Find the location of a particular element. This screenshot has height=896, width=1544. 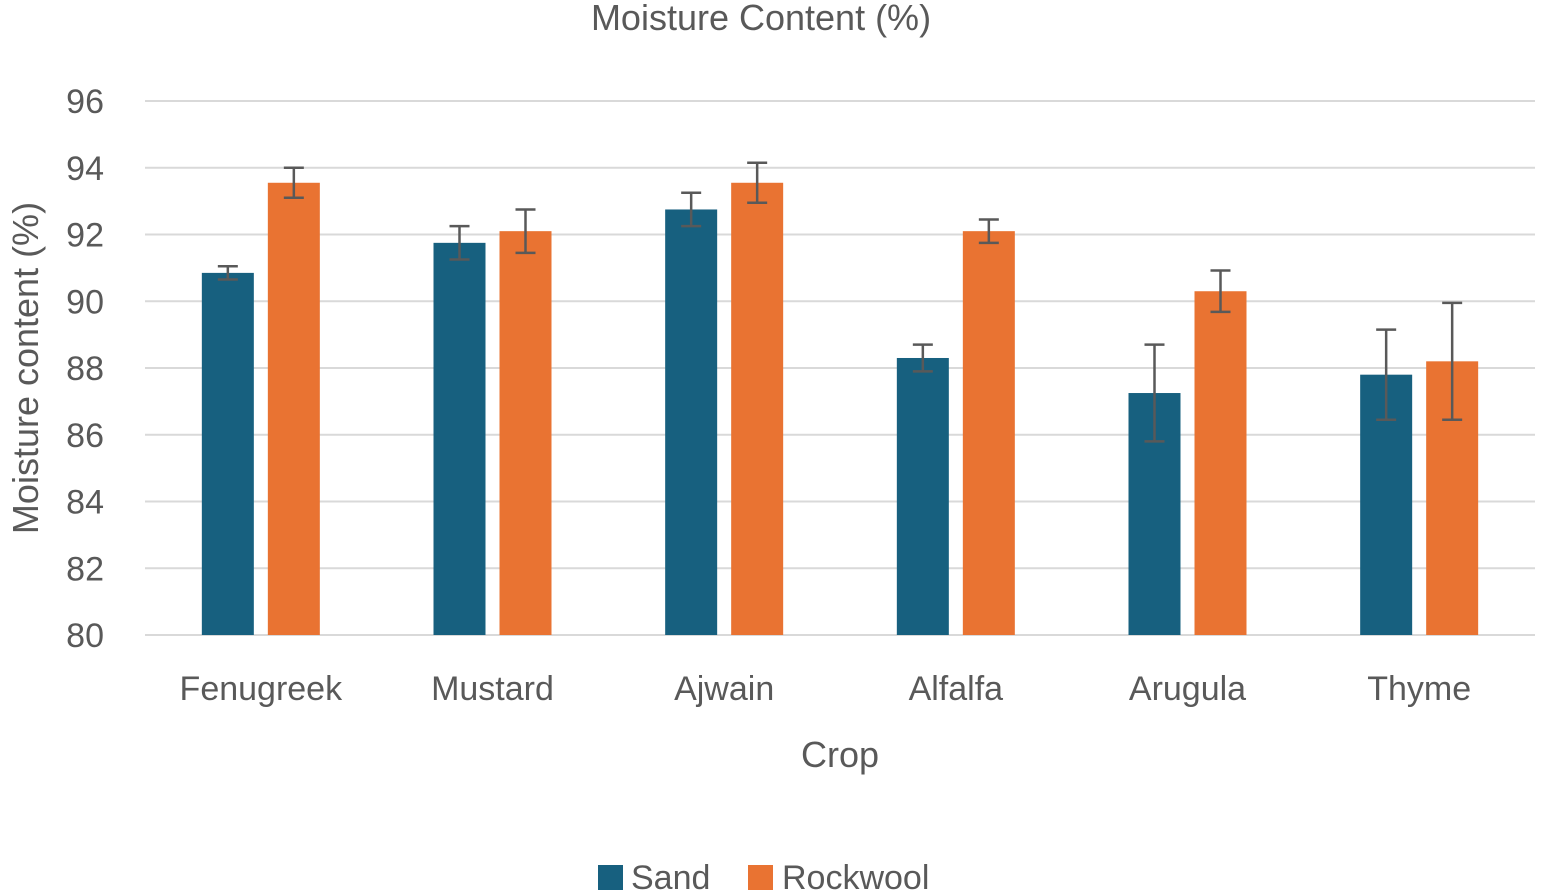

y-axis-ticks: 80 82 84 86 88 90 92 94 96 is located at coordinates (85, 369).